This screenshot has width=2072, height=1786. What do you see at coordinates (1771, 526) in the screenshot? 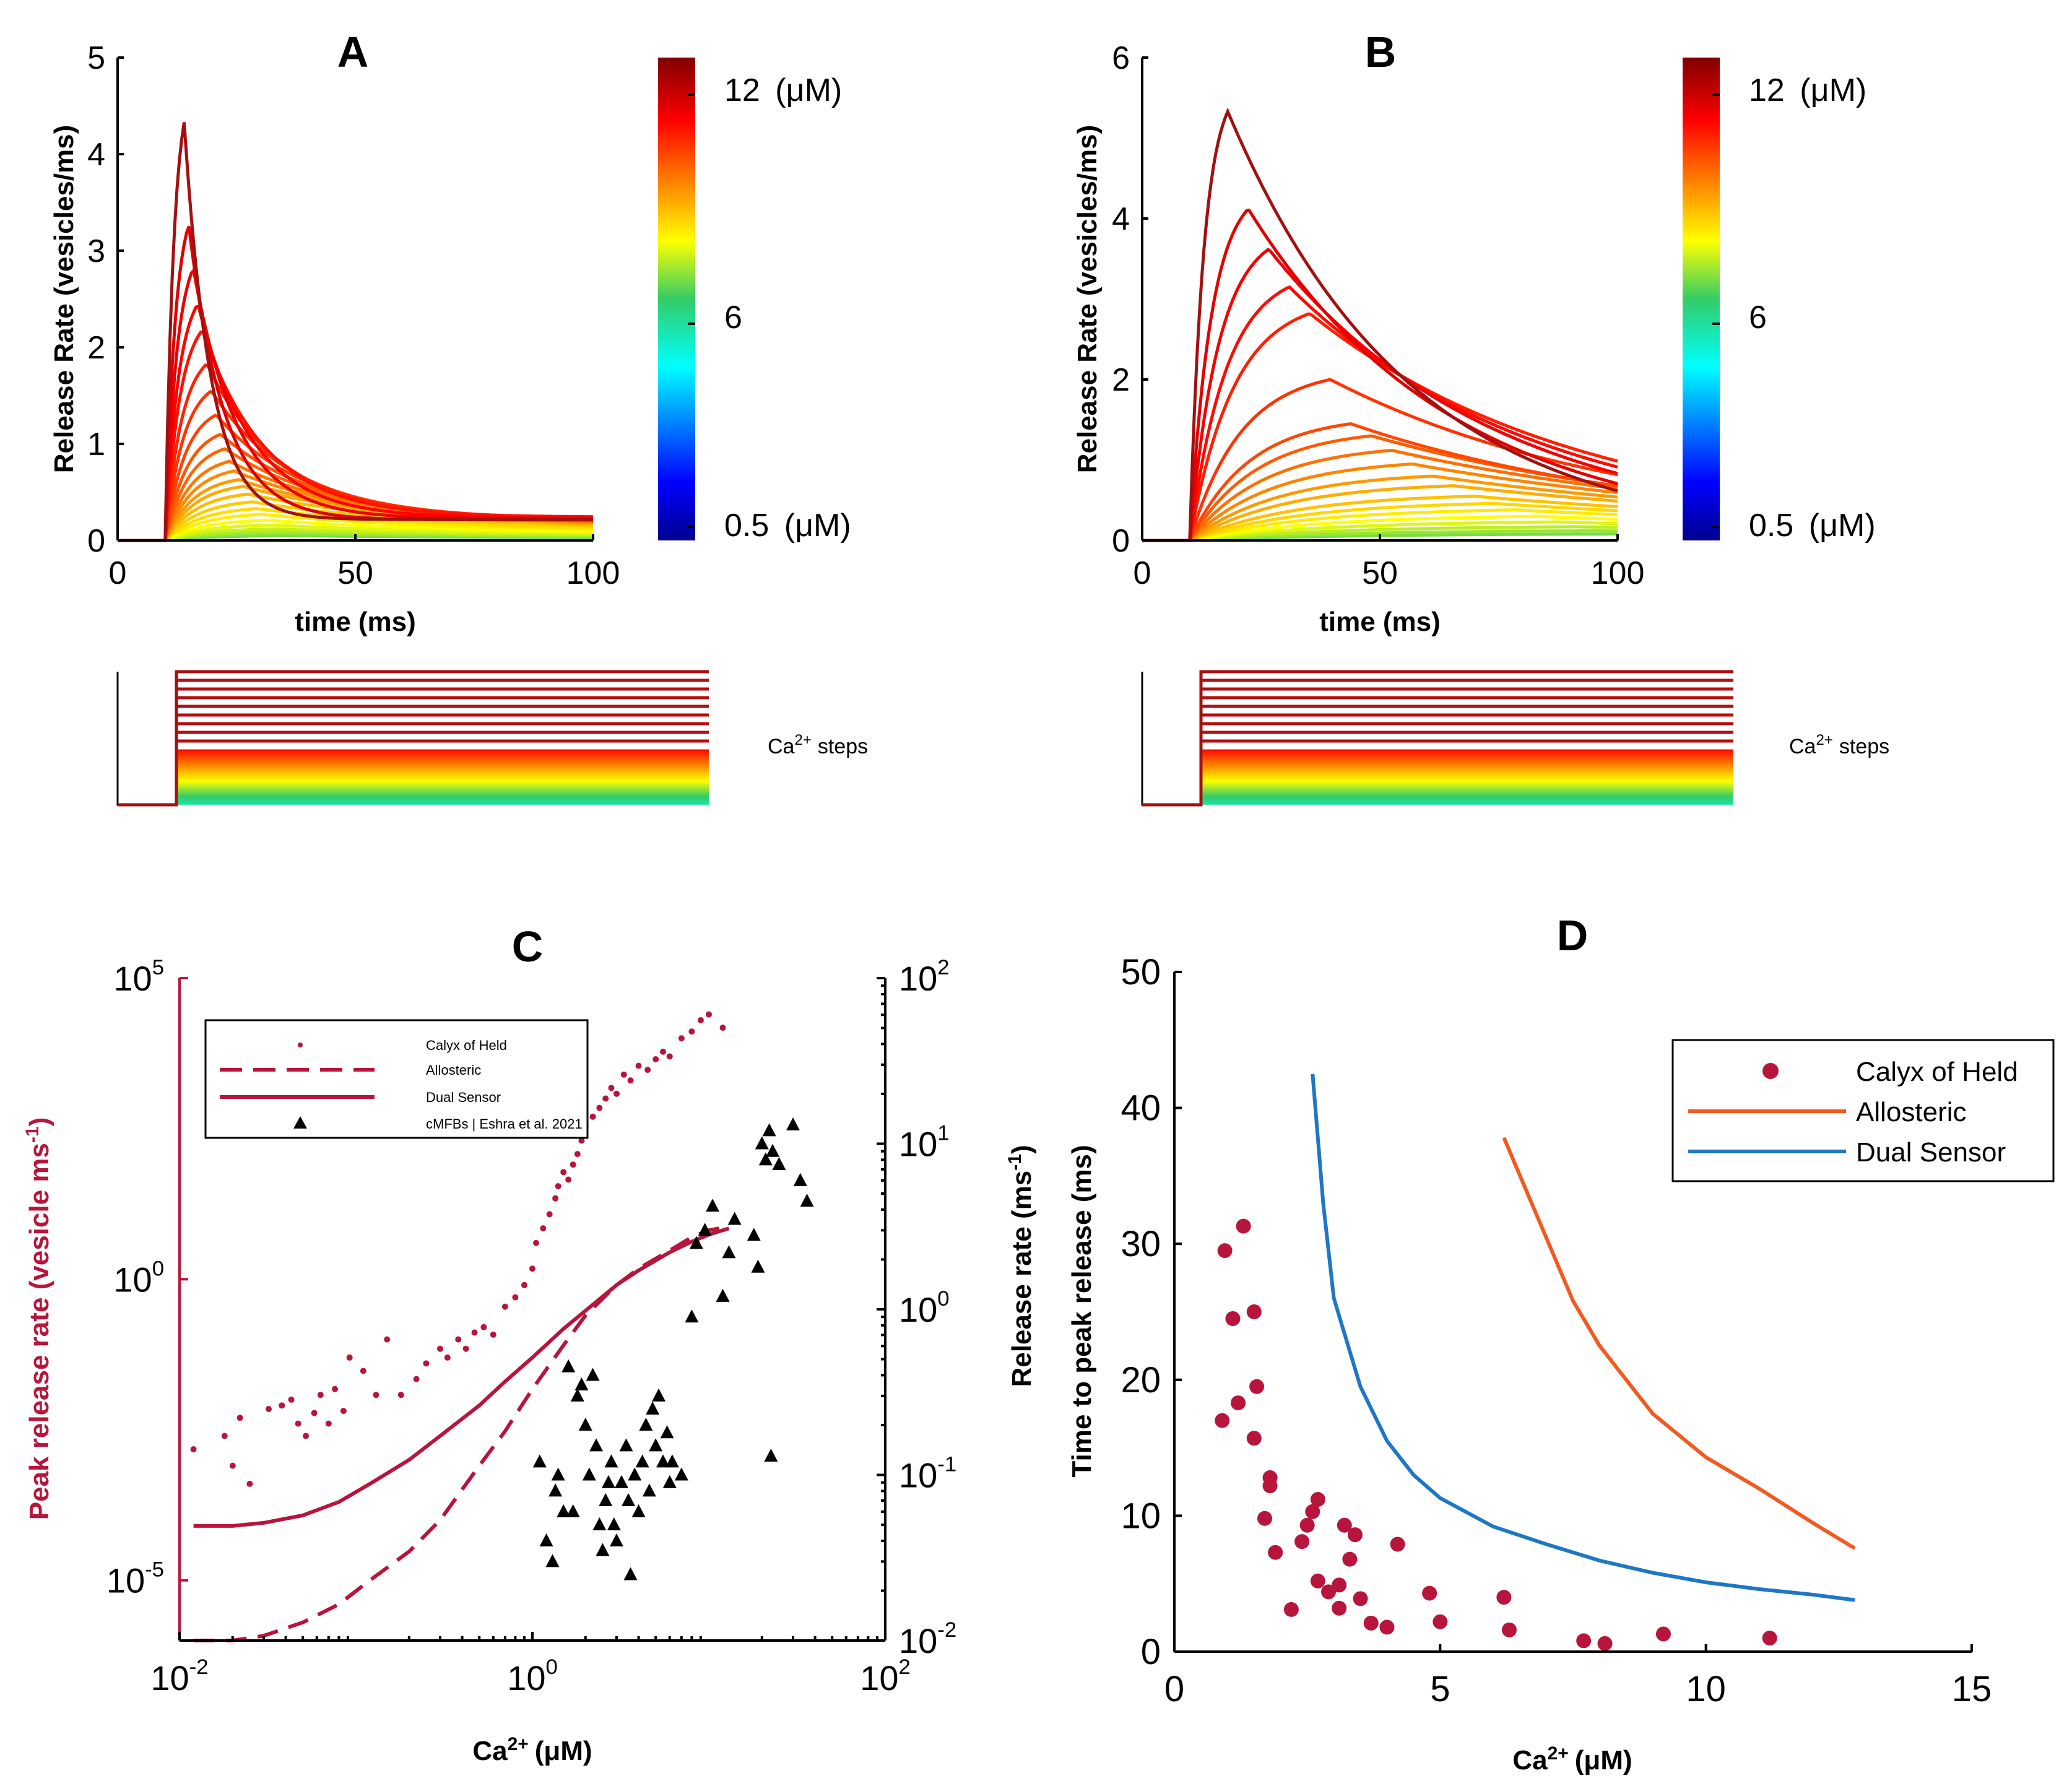
I see `panel-b-cb-bottom-value: 0.5` at bounding box center [1771, 526].